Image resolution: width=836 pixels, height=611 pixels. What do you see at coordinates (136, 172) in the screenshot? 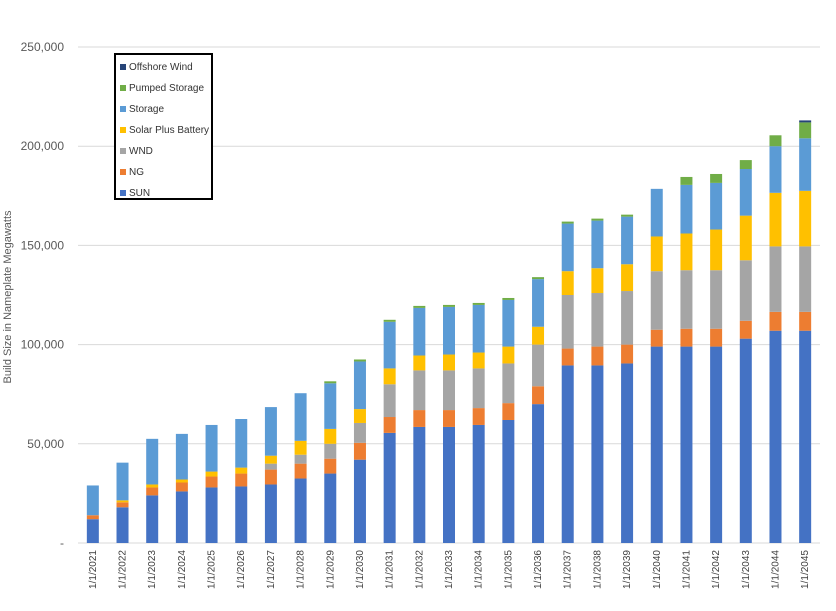
I see `legend-label: NG` at bounding box center [136, 172].